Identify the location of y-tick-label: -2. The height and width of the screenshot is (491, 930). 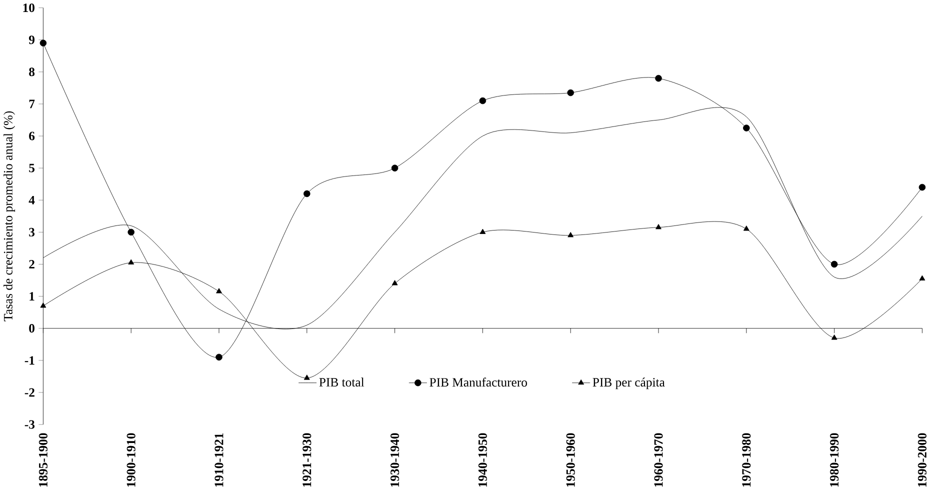
(29, 392).